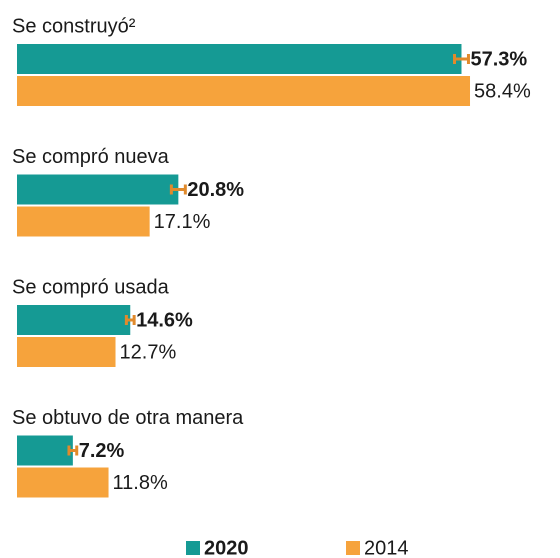  What do you see at coordinates (74, 26) in the screenshot?
I see `category-label: Se construyó²` at bounding box center [74, 26].